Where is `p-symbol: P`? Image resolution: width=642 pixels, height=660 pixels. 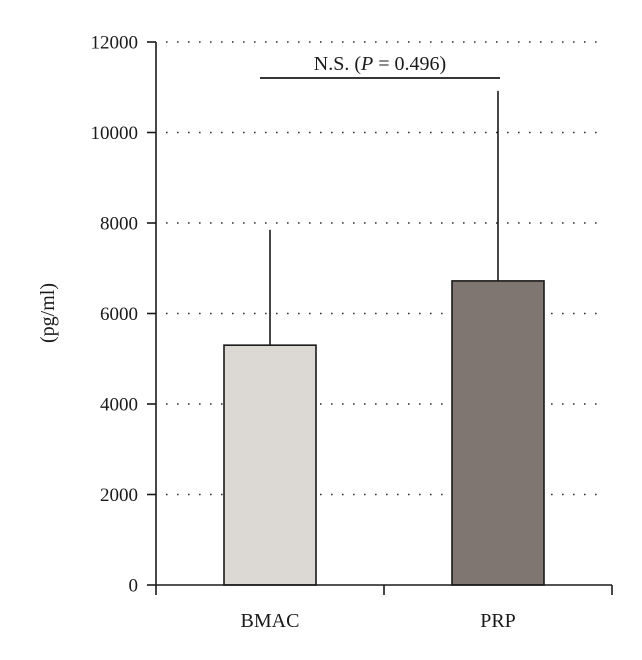
p-symbol: P is located at coordinates (366, 64).